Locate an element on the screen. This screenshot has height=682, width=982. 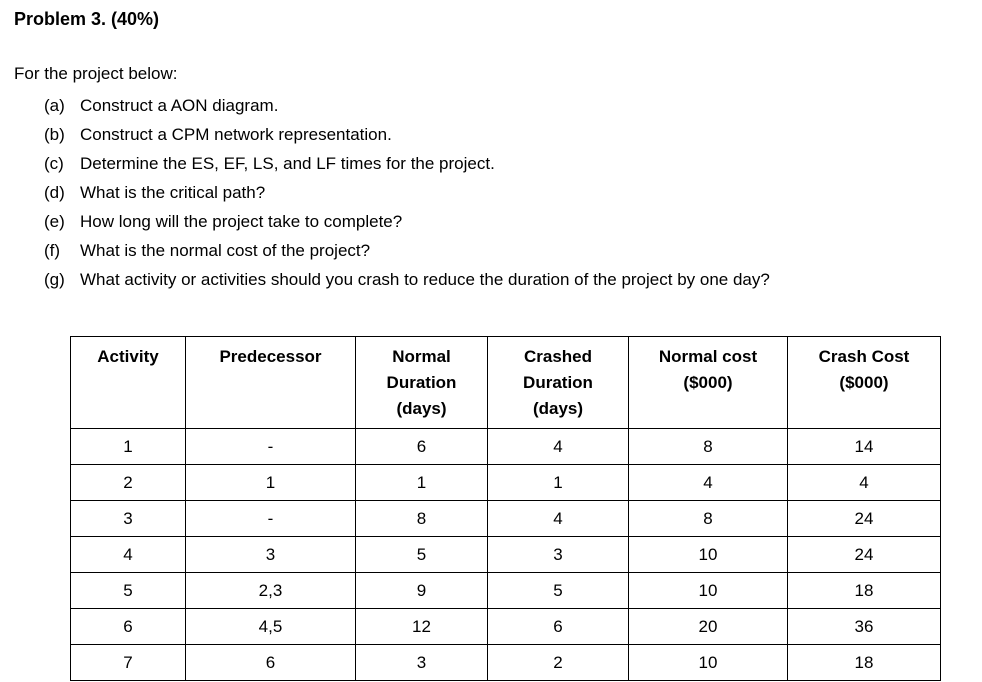
table-cell: 14 is located at coordinates (864, 446).